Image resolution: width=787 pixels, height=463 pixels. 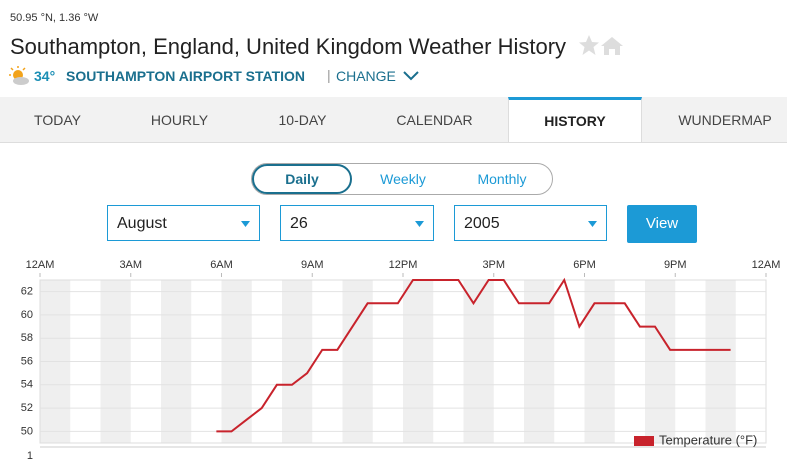 What do you see at coordinates (183, 223) in the screenshot?
I see `month-select: August` at bounding box center [183, 223].